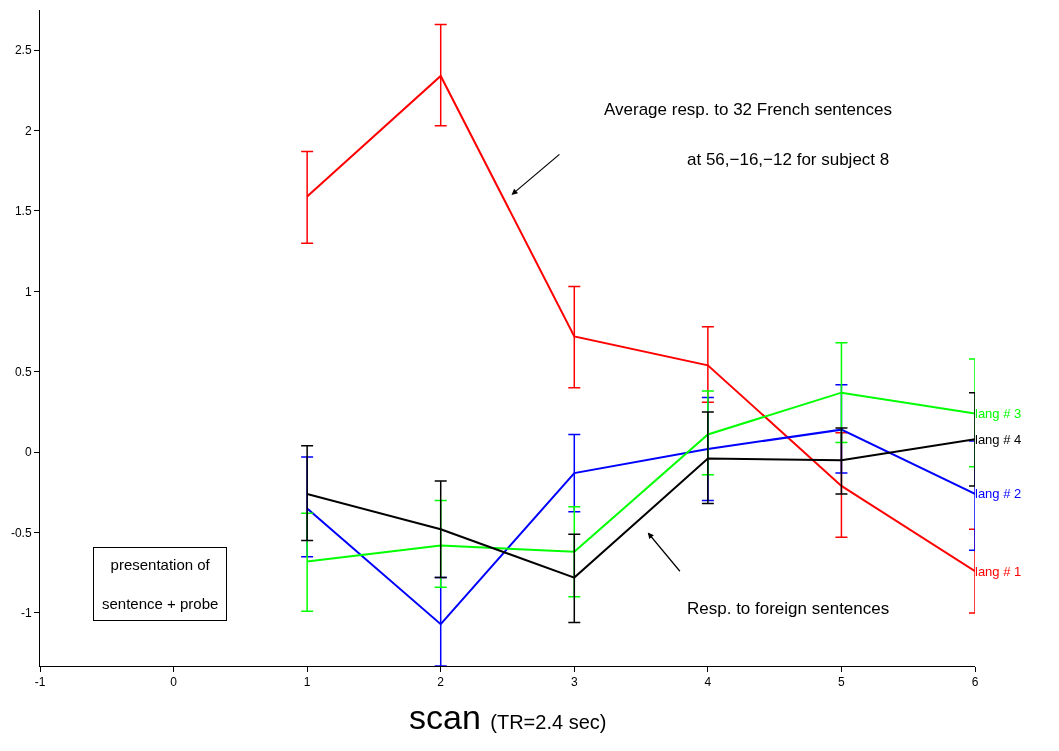 The height and width of the screenshot is (751, 1059). Describe the element at coordinates (28, 452) in the screenshot. I see `y-tick-label: 0` at that location.